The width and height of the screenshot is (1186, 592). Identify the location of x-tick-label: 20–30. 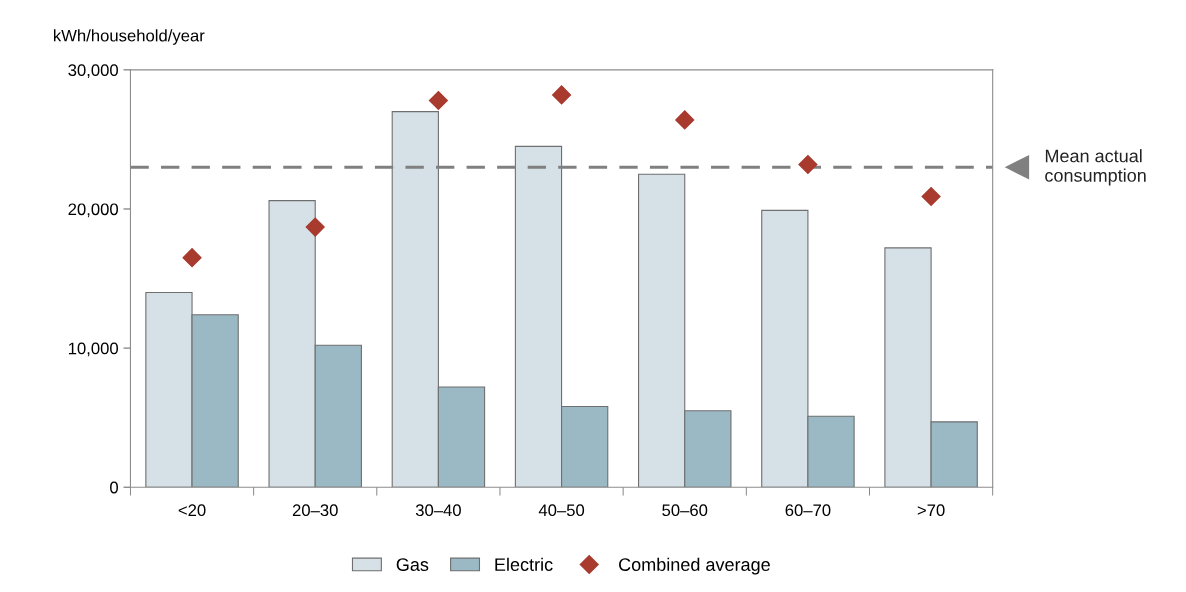
(315, 510).